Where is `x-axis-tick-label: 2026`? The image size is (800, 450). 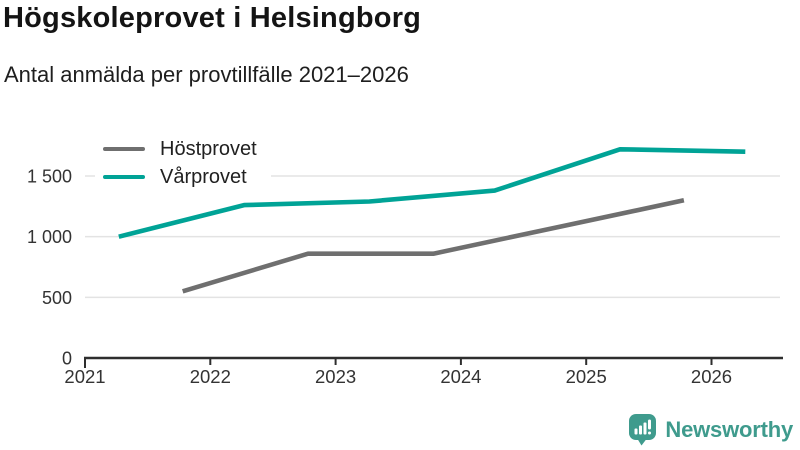 x-axis-tick-label: 2026 is located at coordinates (711, 376).